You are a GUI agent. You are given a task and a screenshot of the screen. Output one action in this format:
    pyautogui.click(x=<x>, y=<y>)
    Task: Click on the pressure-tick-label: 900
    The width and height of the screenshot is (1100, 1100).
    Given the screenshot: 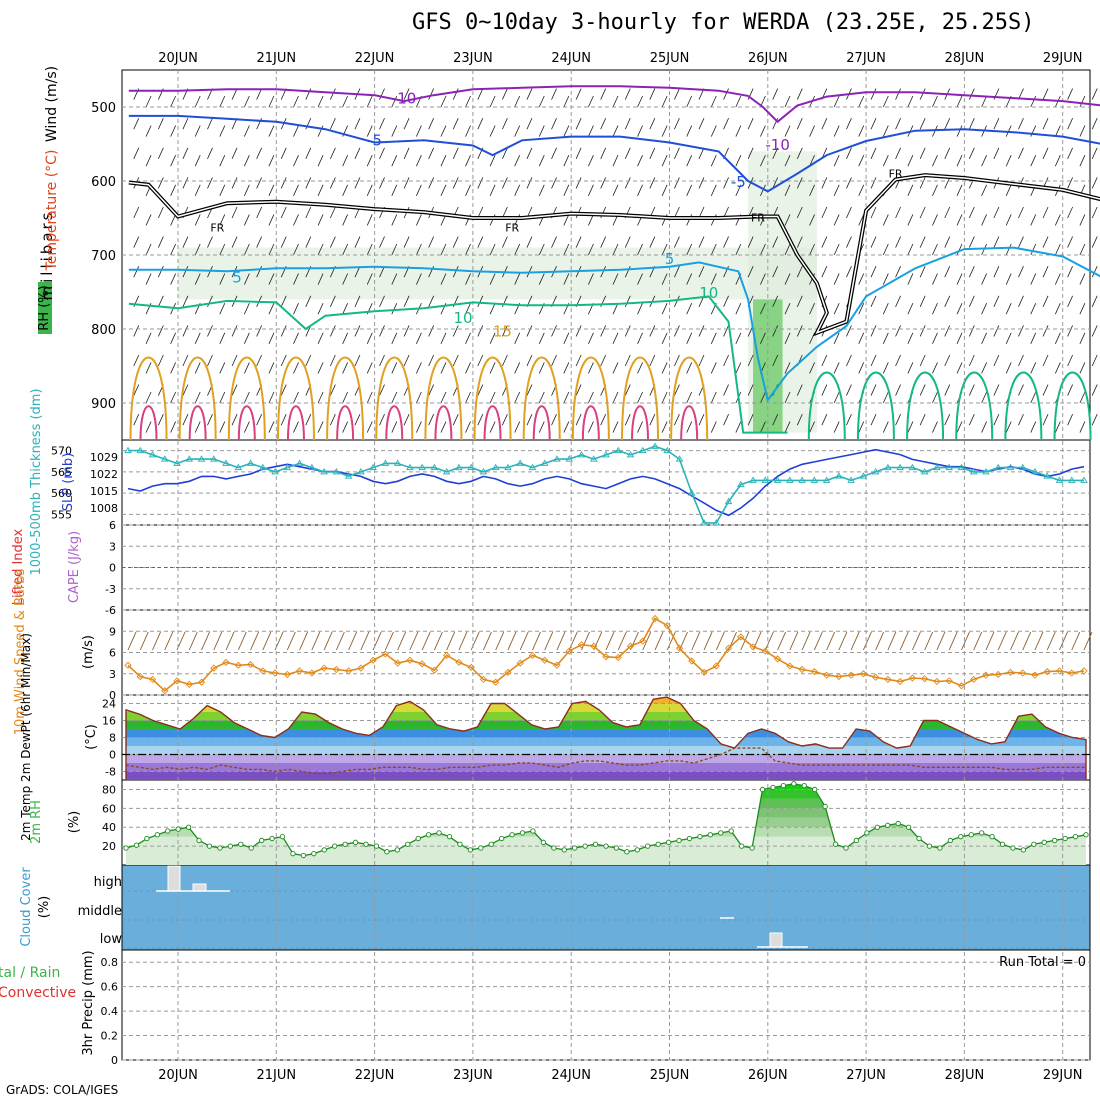 What is the action you would take?
    pyautogui.click(x=103, y=404)
    